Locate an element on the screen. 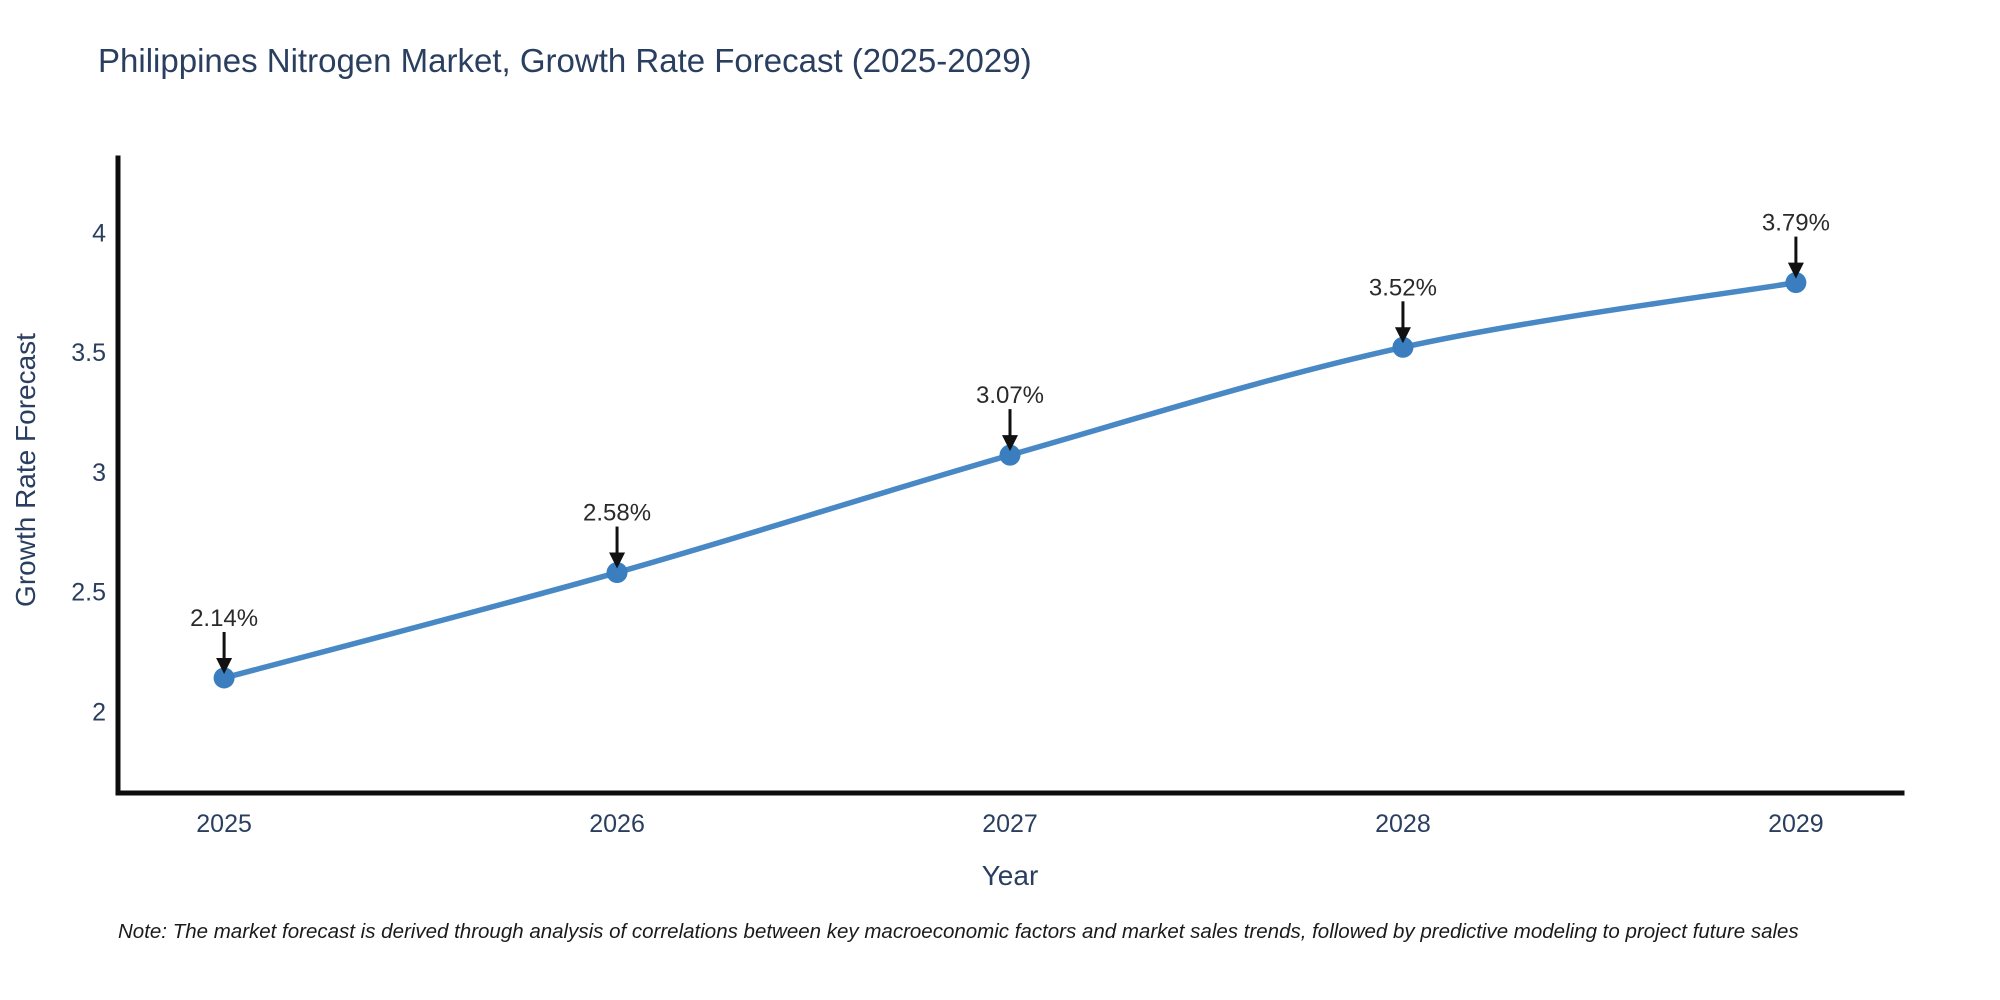  x-tick-label: 2027 is located at coordinates (1010, 824).